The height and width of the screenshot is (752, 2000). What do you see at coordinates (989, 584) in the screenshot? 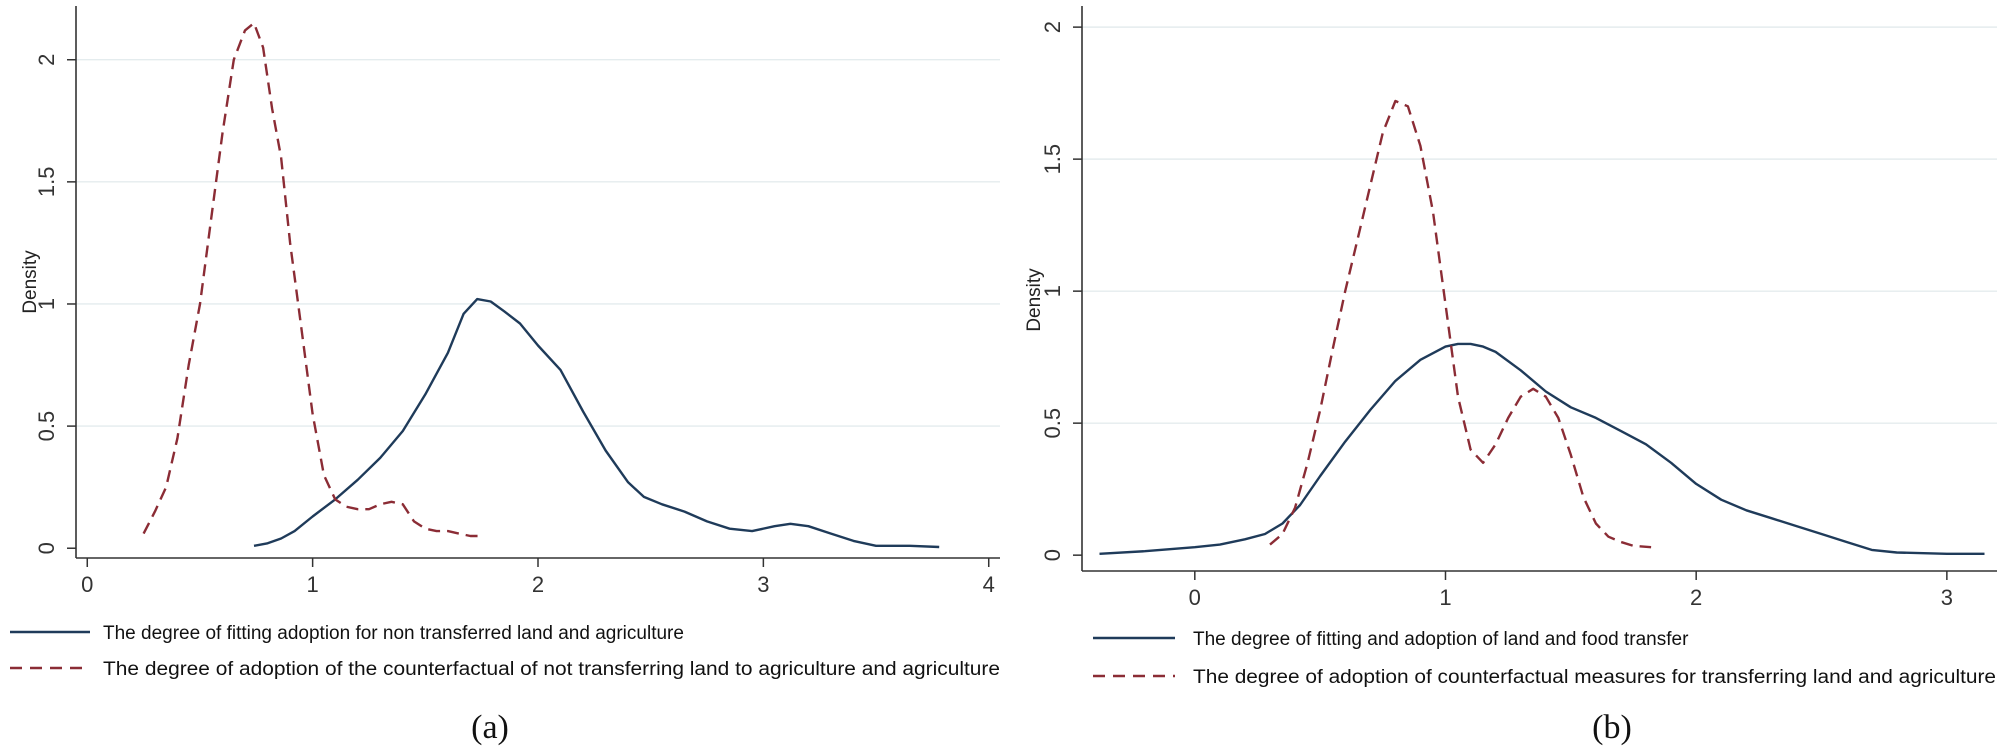
I see `panel-a-x-tick-label-4: 4` at bounding box center [989, 584].